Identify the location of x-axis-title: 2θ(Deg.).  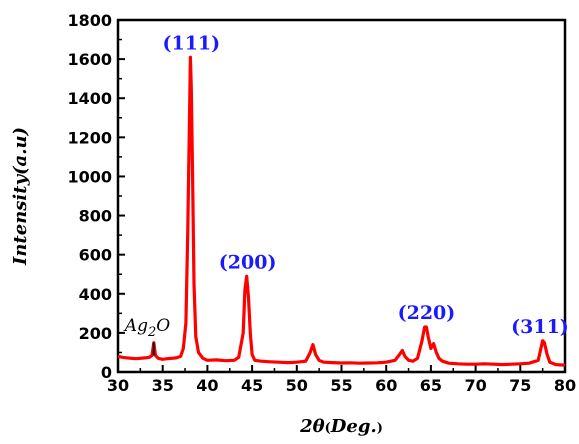
(341, 426).